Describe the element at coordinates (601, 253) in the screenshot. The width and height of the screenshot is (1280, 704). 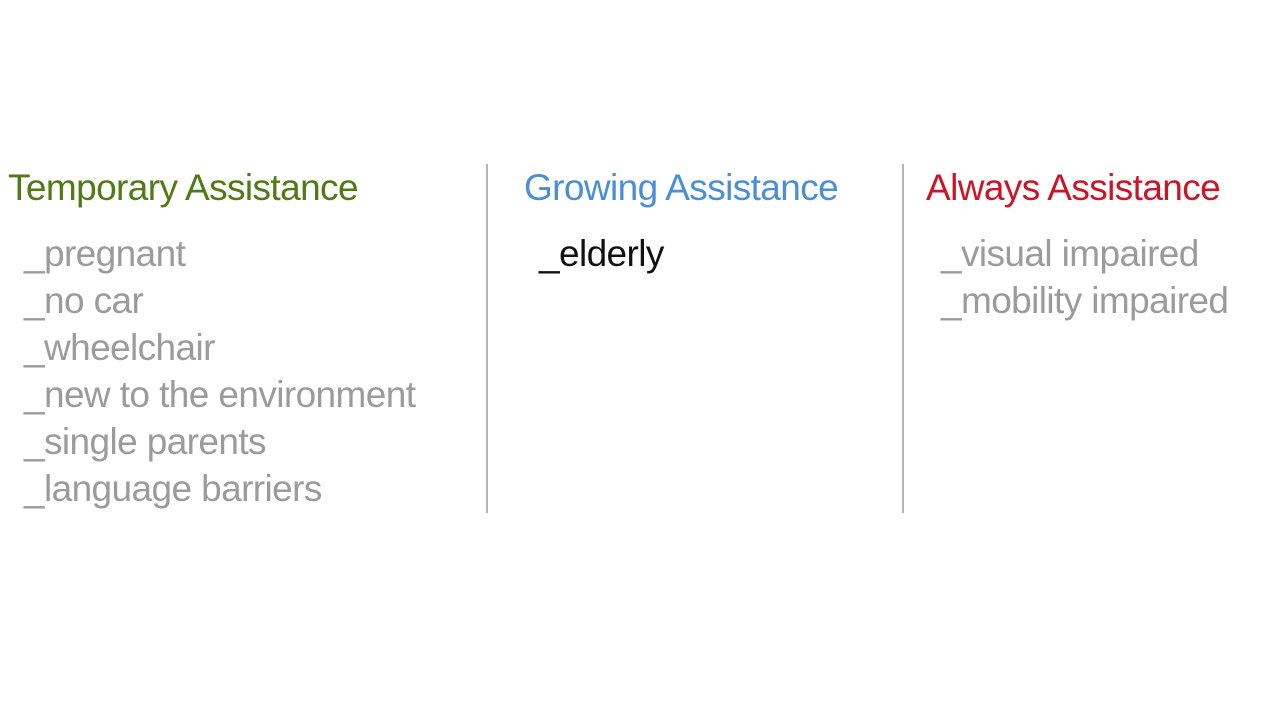
I see `list-item: _elderly` at that location.